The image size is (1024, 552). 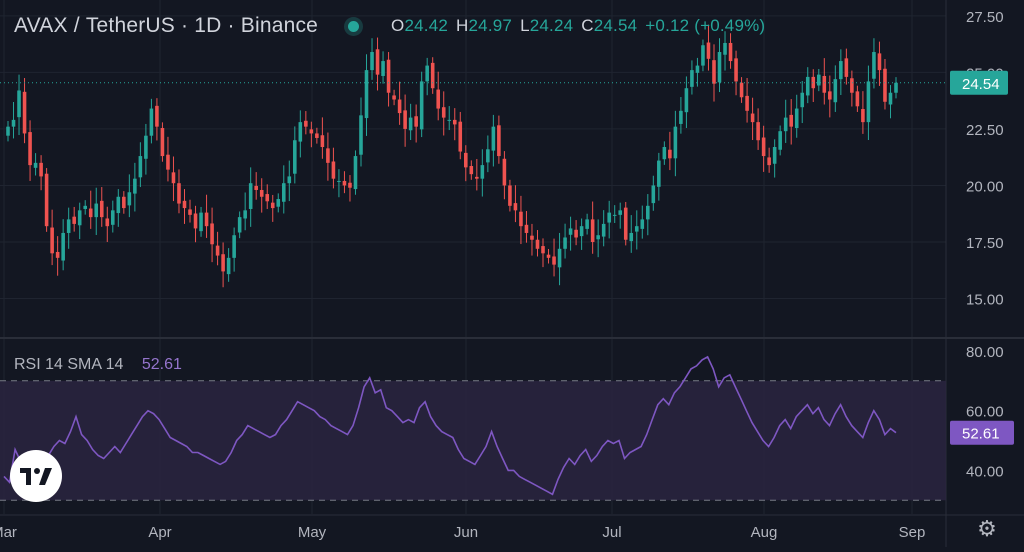 What do you see at coordinates (312, 532) in the screenshot?
I see `time-tick-label: May` at bounding box center [312, 532].